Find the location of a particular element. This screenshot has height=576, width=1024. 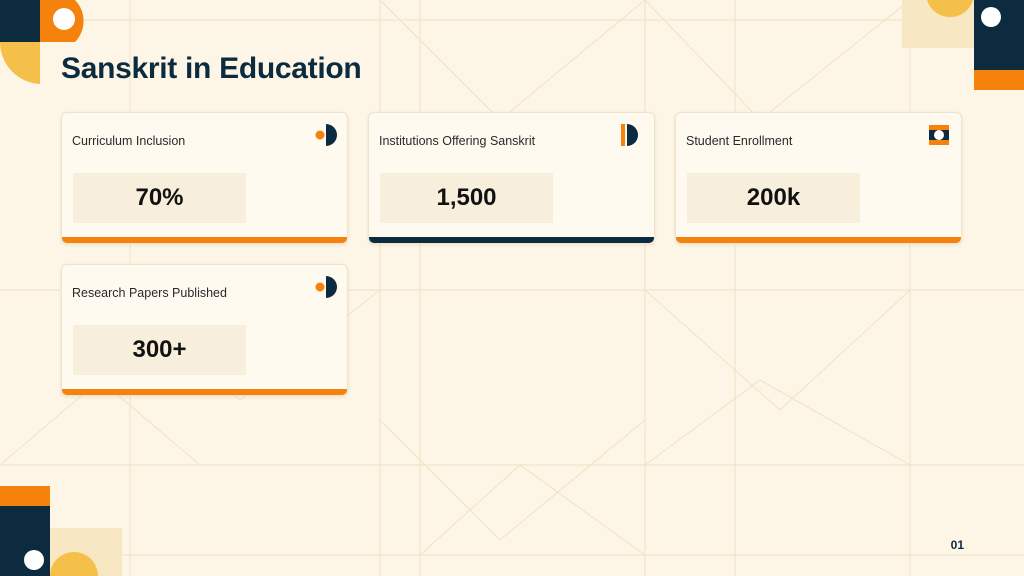

stat-card-institutions-offering-sanskrit: Institutions Offering Sanskrit 1,500 is located at coordinates (511, 178).